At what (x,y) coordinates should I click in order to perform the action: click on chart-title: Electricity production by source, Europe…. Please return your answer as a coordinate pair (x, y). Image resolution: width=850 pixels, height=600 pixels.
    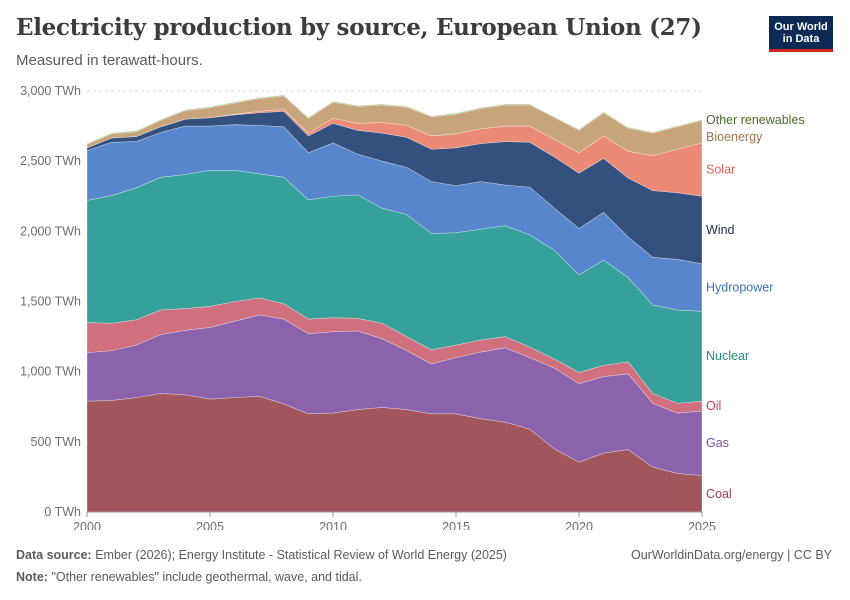
    Looking at the image, I should click on (359, 27).